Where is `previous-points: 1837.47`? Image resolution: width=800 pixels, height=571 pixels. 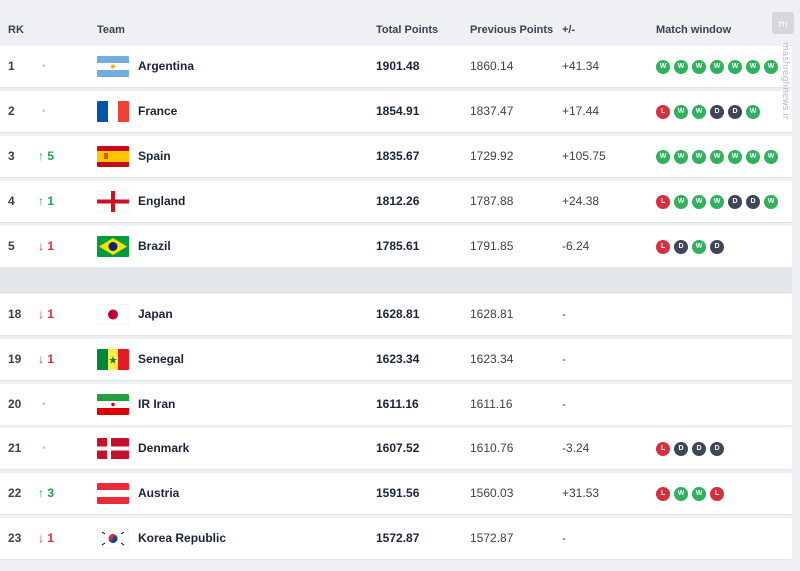
previous-points: 1837.47 is located at coordinates (492, 111).